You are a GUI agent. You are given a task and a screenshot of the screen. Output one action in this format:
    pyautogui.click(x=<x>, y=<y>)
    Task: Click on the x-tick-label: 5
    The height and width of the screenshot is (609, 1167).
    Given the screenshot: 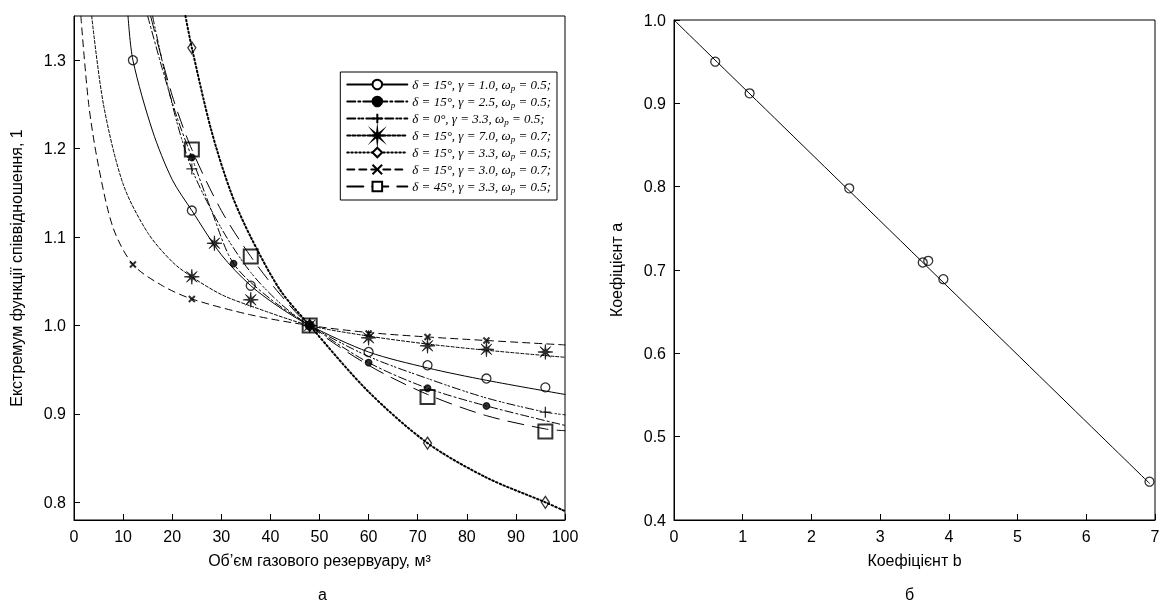 What is the action you would take?
    pyautogui.click(x=1018, y=536)
    